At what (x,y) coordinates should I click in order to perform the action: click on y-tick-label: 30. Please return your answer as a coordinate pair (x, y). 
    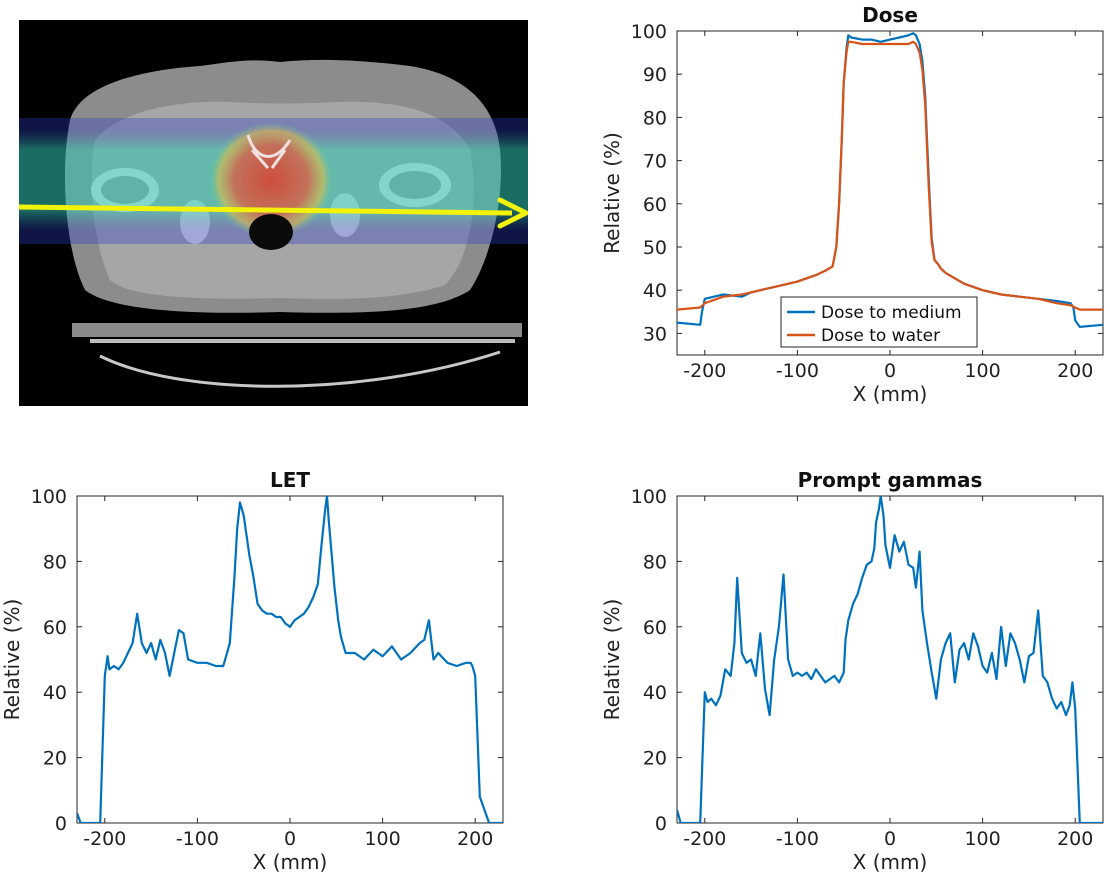
    Looking at the image, I should click on (655, 334).